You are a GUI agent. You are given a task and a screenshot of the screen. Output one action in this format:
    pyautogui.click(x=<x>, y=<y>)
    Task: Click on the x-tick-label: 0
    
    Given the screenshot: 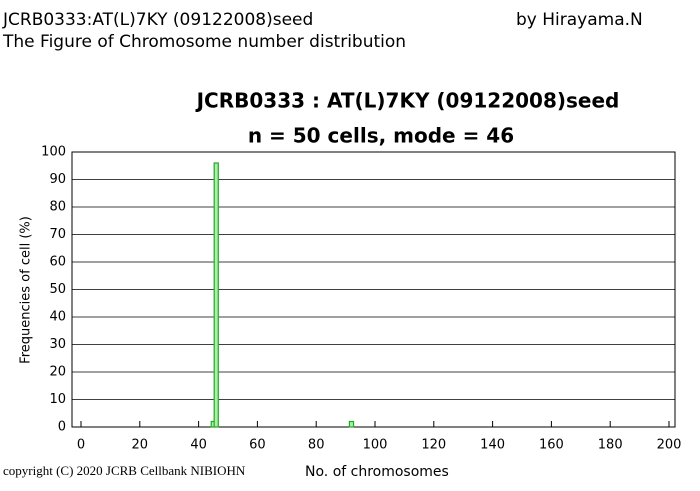 What is the action you would take?
    pyautogui.click(x=81, y=445)
    